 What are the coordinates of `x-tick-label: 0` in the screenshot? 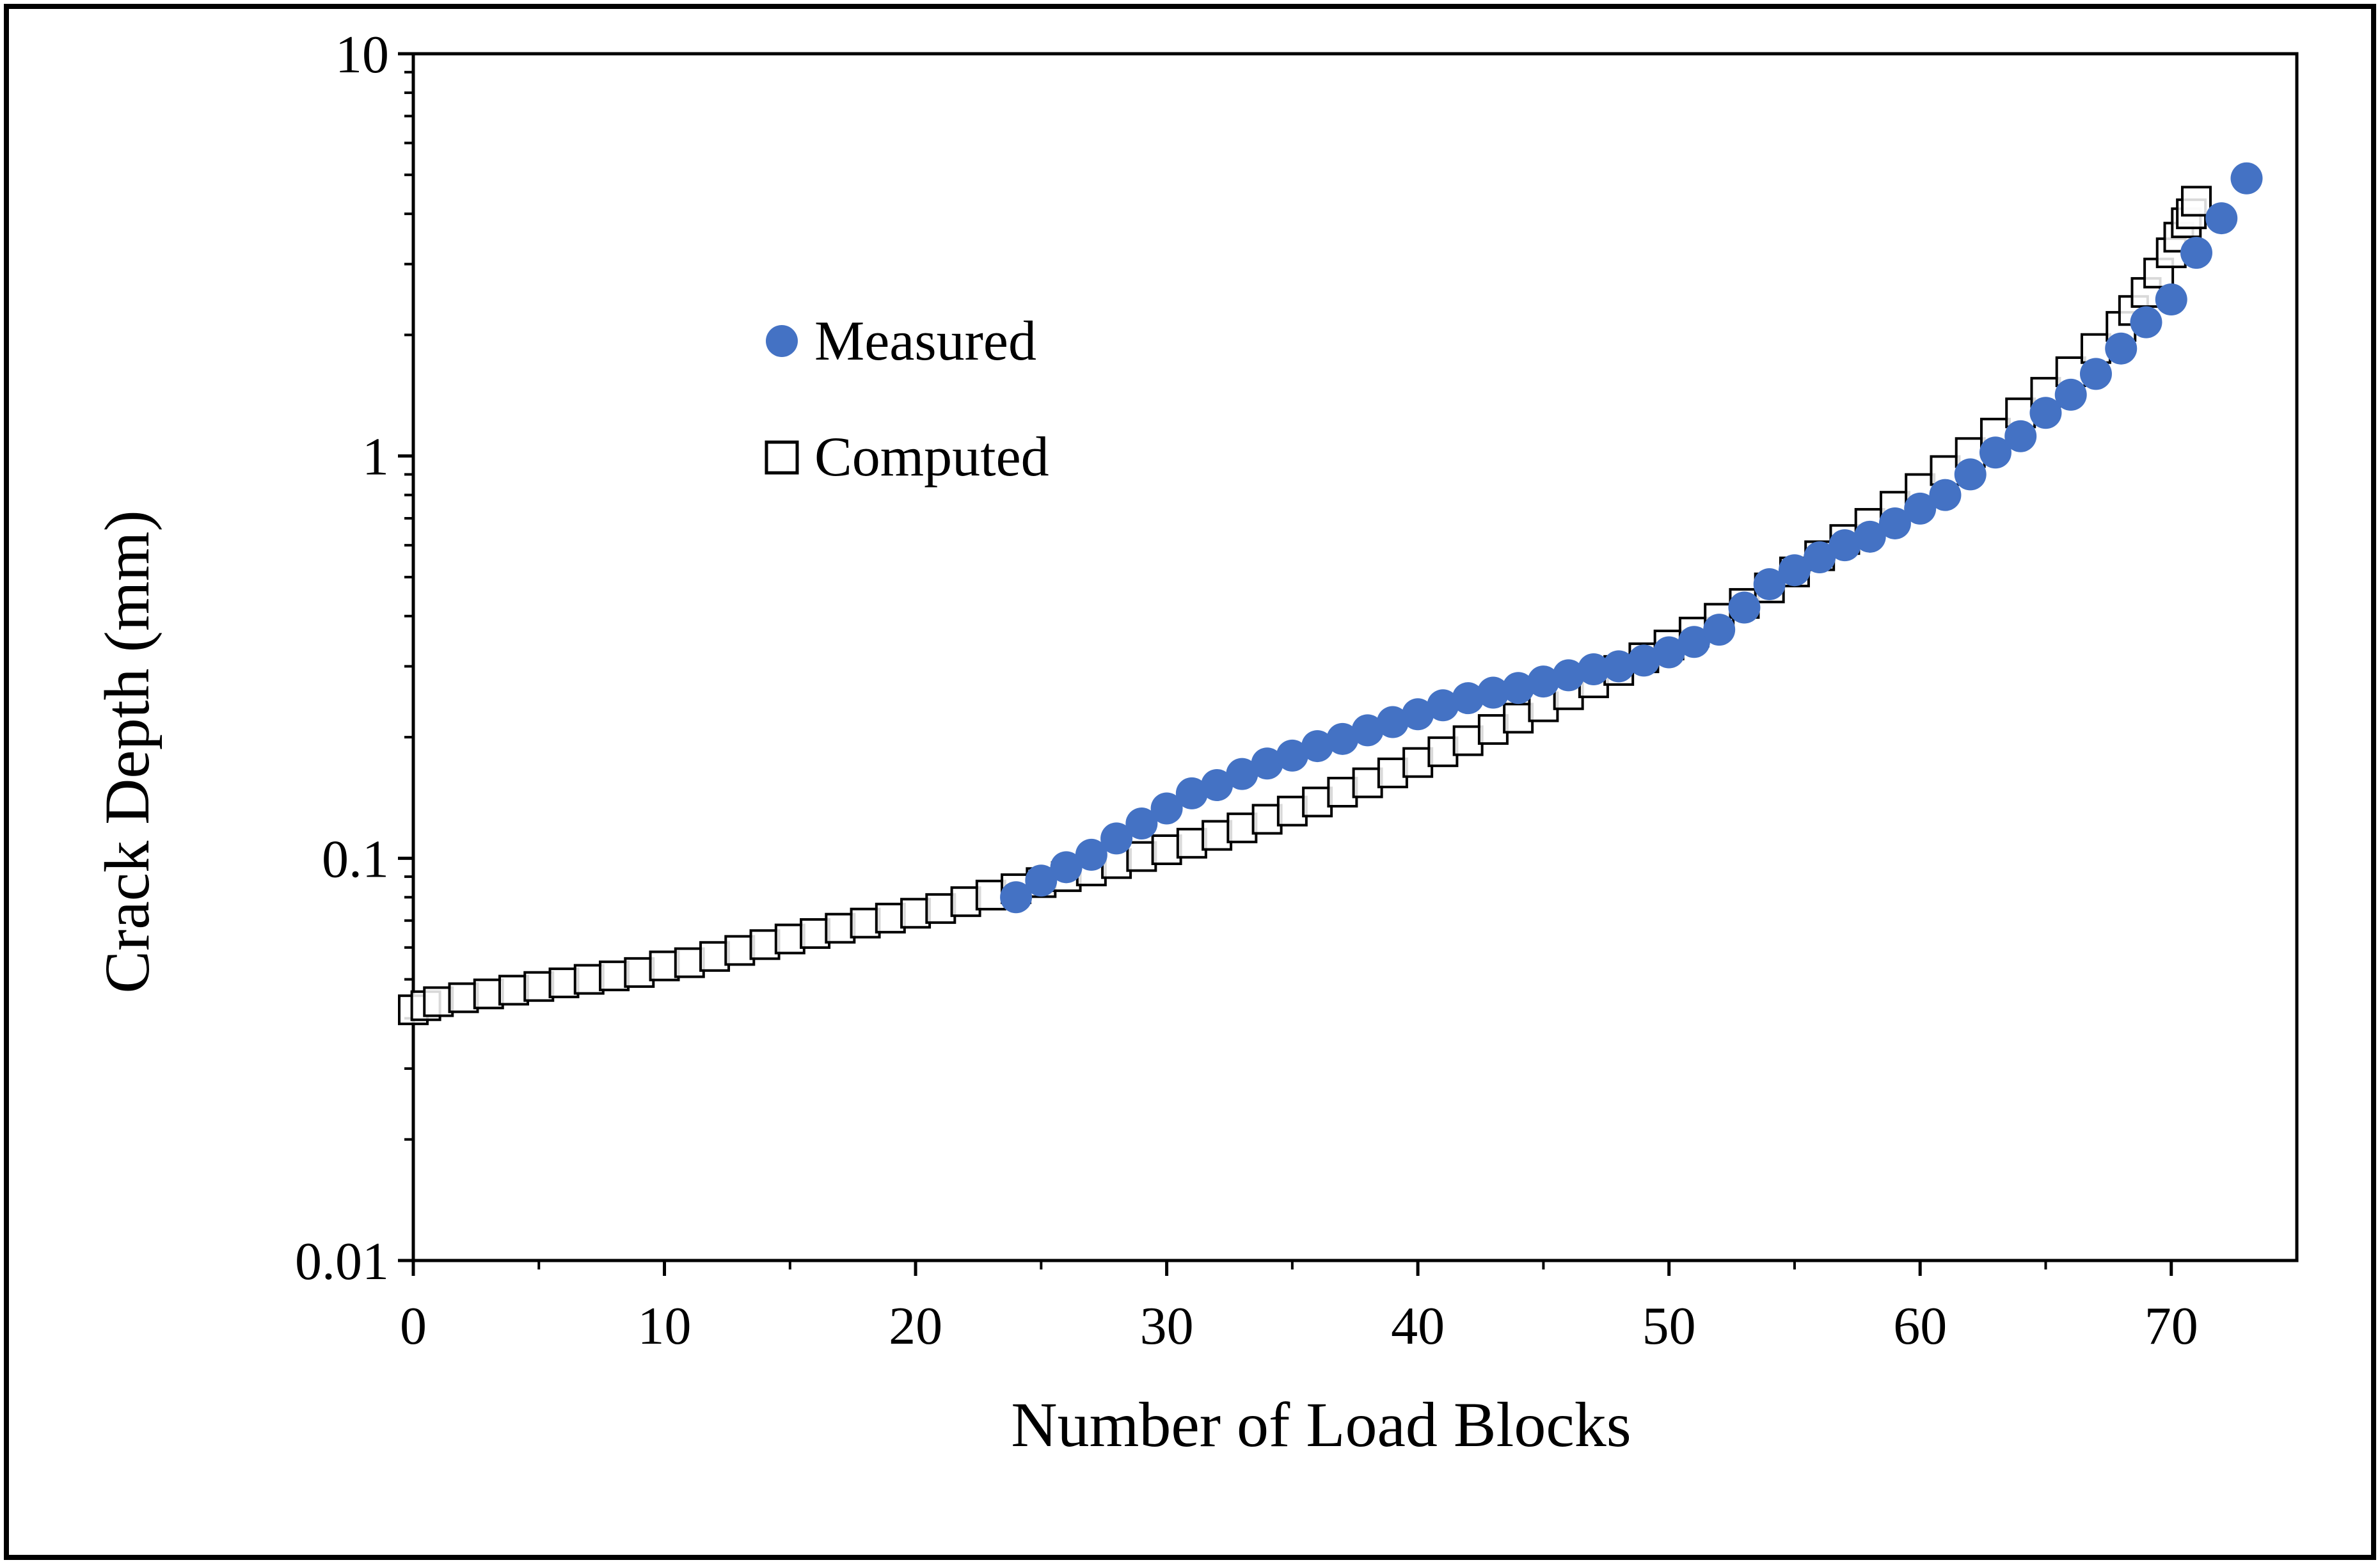 It's located at (413, 1326).